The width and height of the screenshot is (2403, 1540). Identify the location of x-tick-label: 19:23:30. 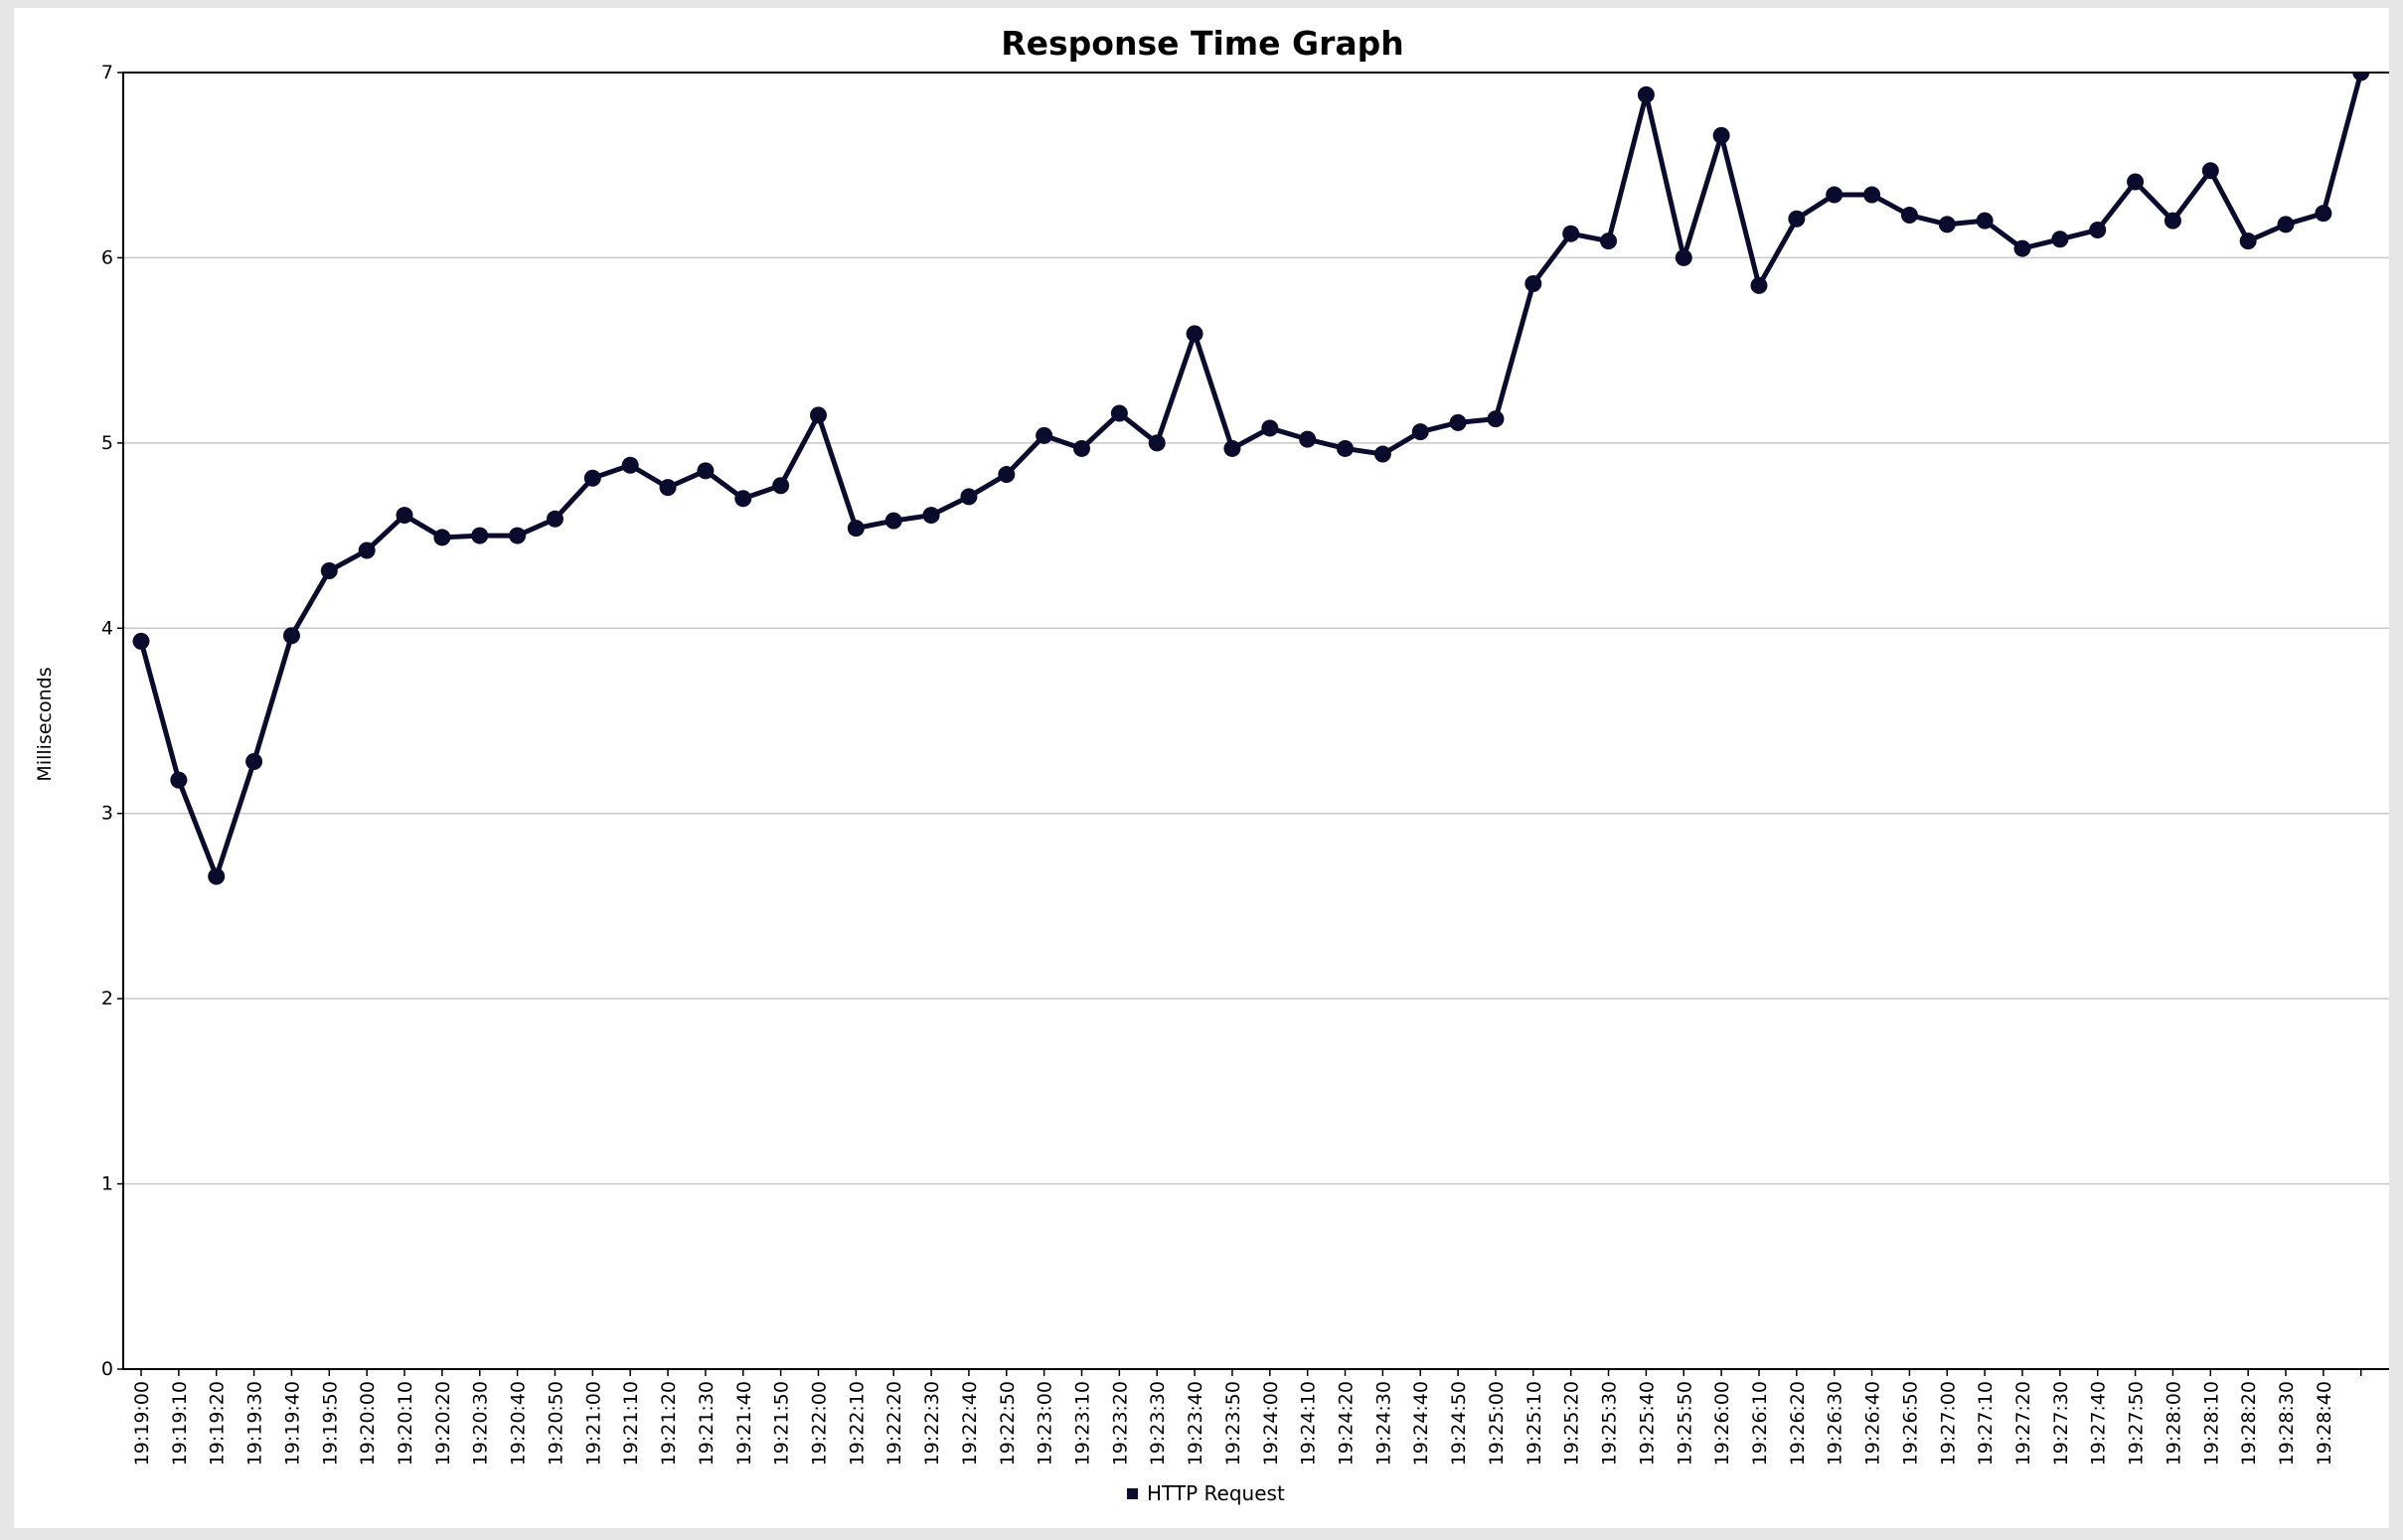
(1158, 1423).